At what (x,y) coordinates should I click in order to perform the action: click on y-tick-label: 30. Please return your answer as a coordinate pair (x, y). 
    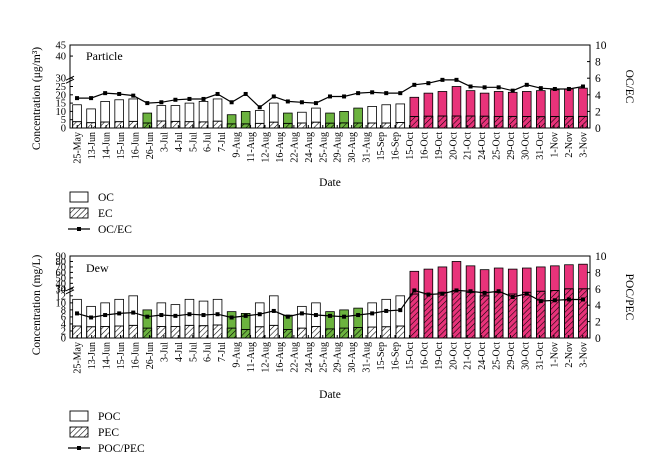
    Looking at the image, I should click on (61, 79).